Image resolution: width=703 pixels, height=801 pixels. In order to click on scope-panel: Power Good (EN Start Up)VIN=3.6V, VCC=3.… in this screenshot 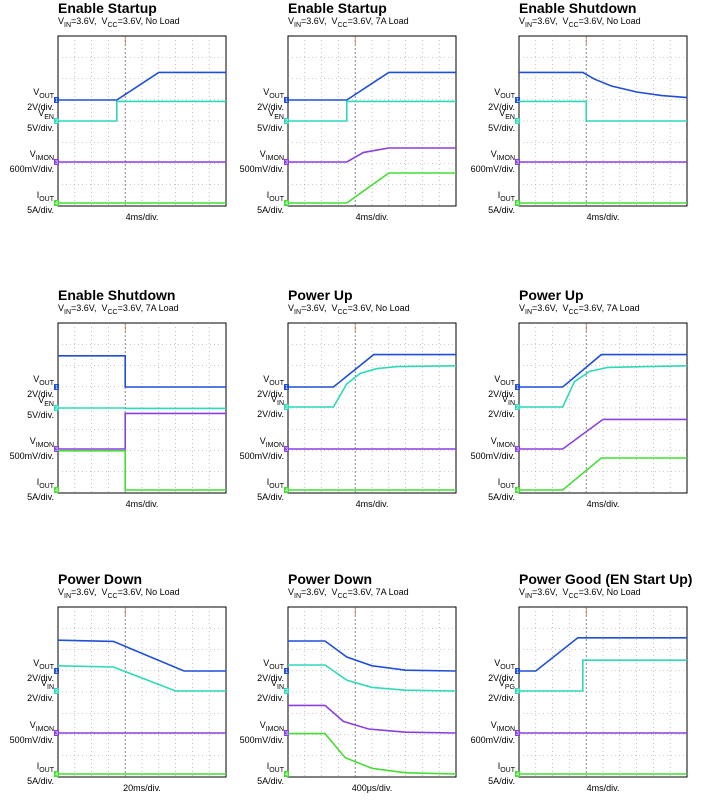, I will do `click(577, 686)`.